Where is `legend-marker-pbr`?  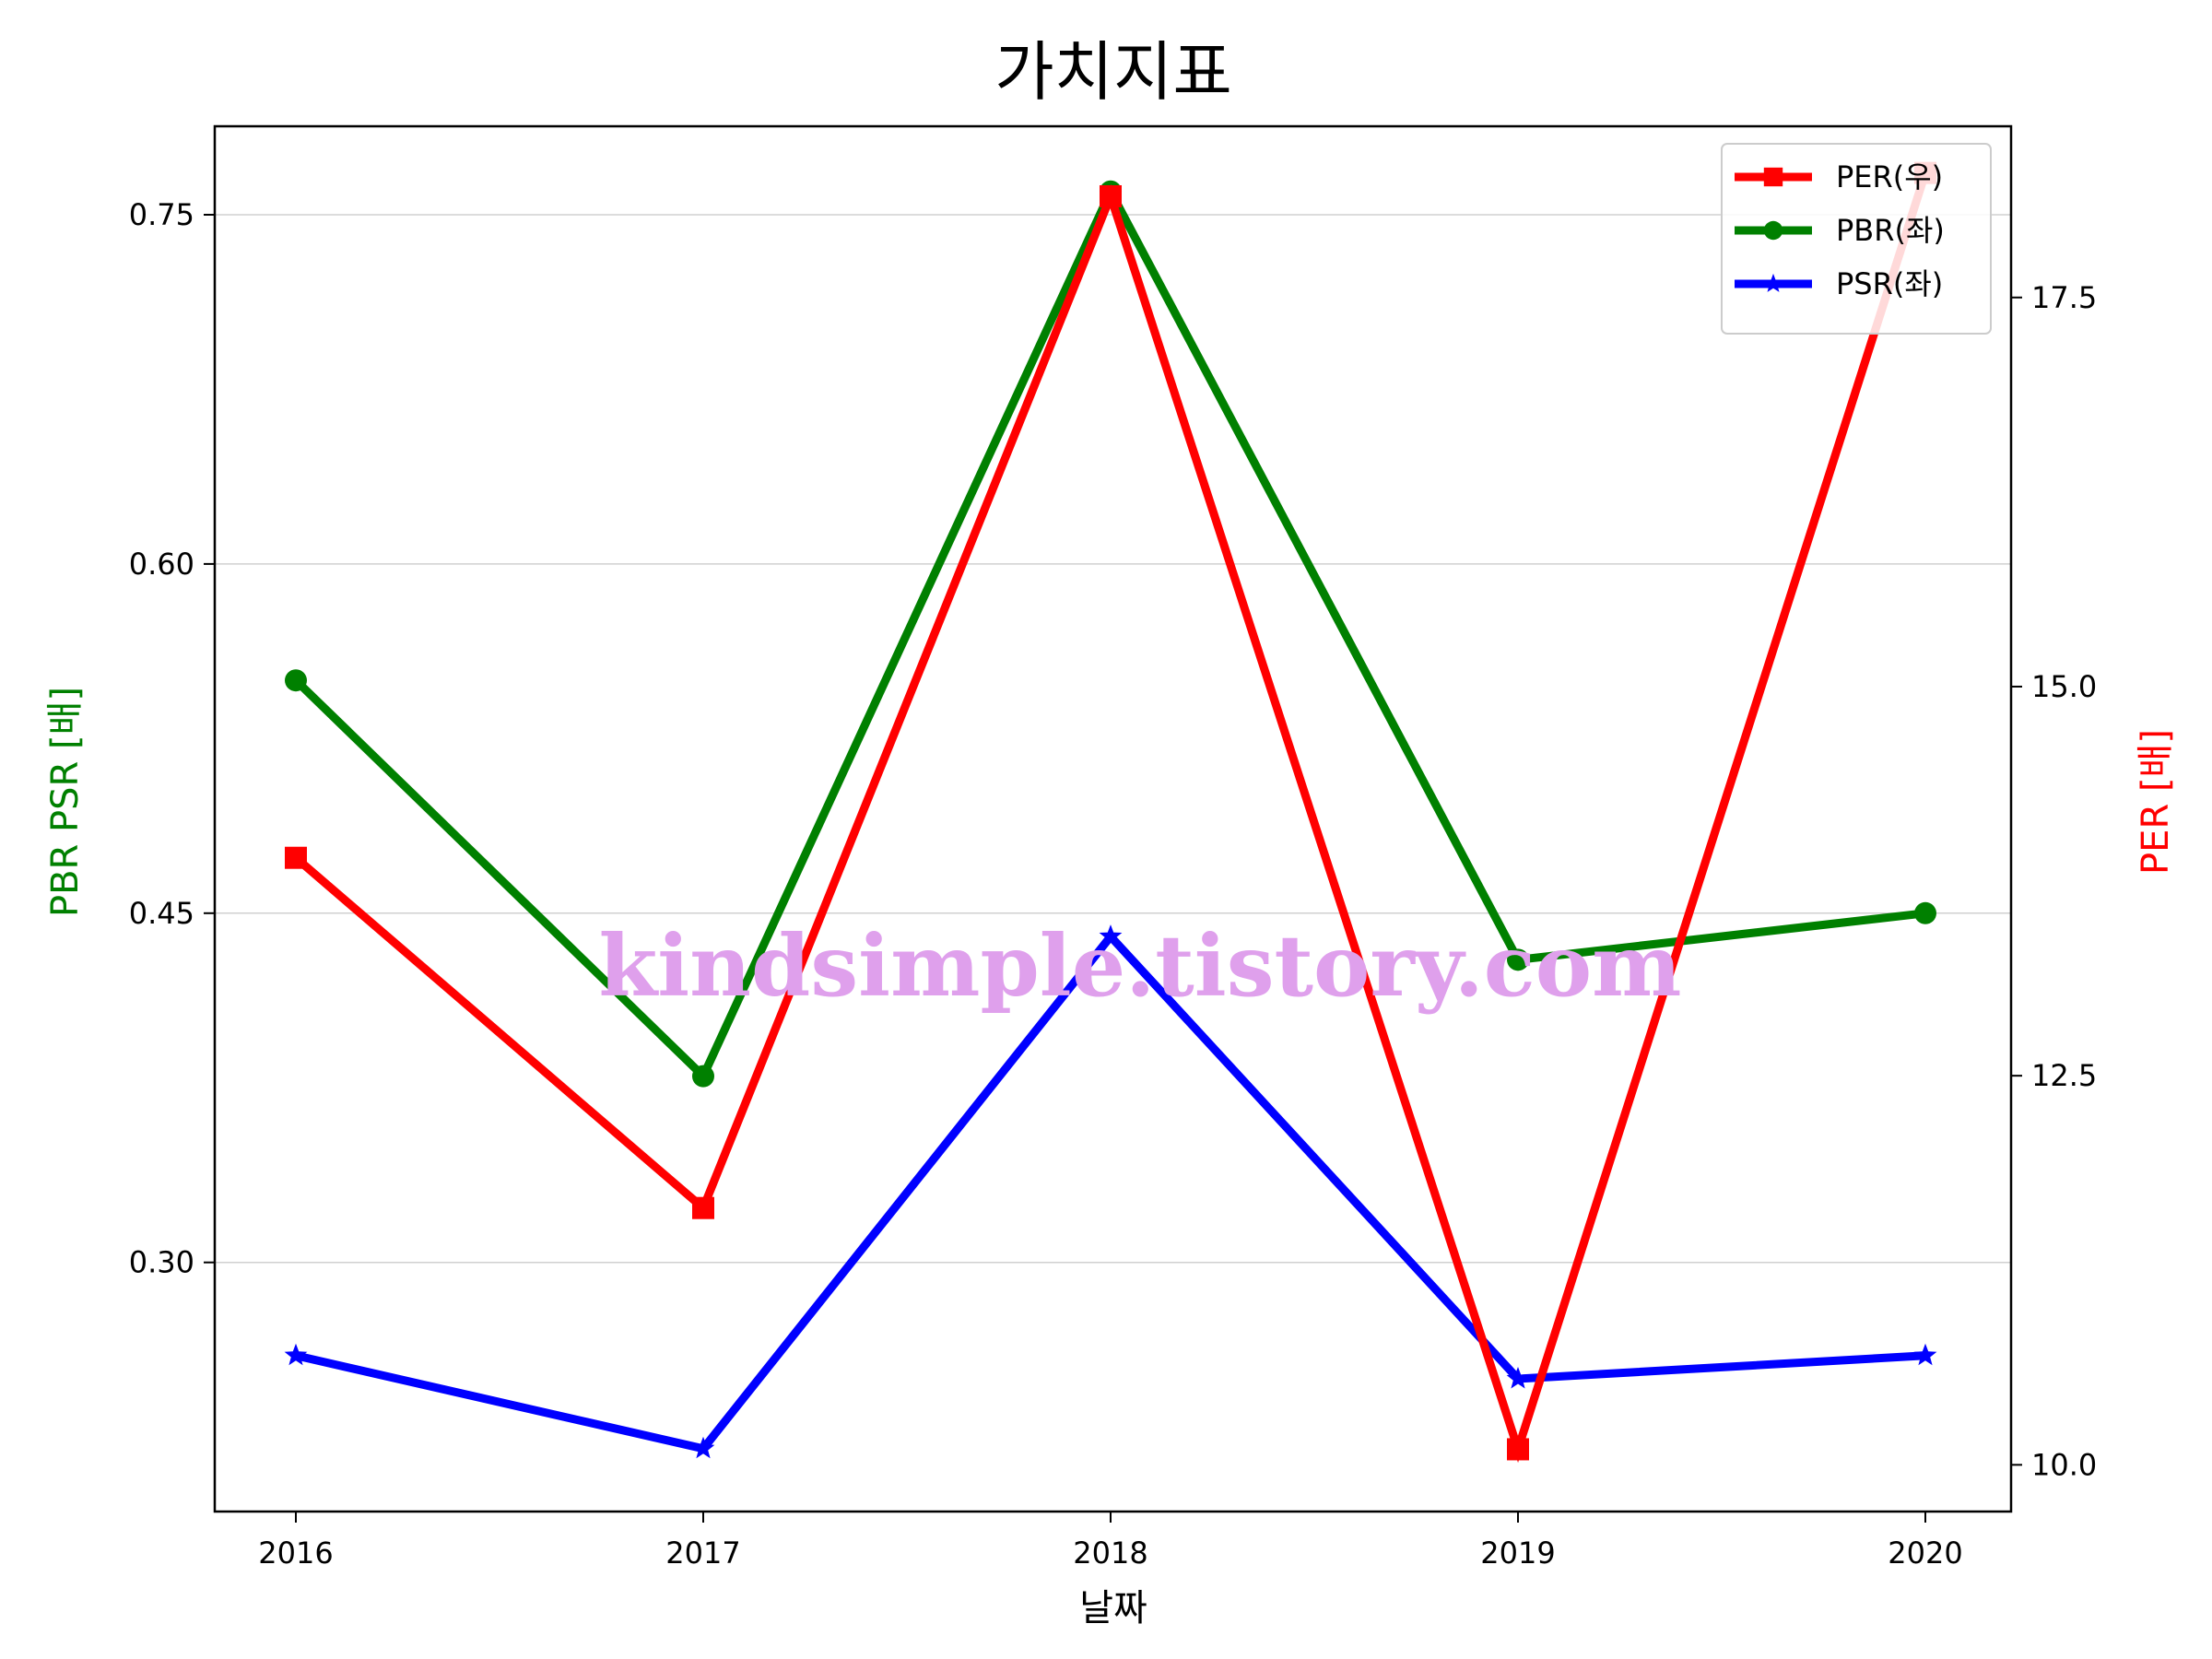 legend-marker-pbr is located at coordinates (1773, 230).